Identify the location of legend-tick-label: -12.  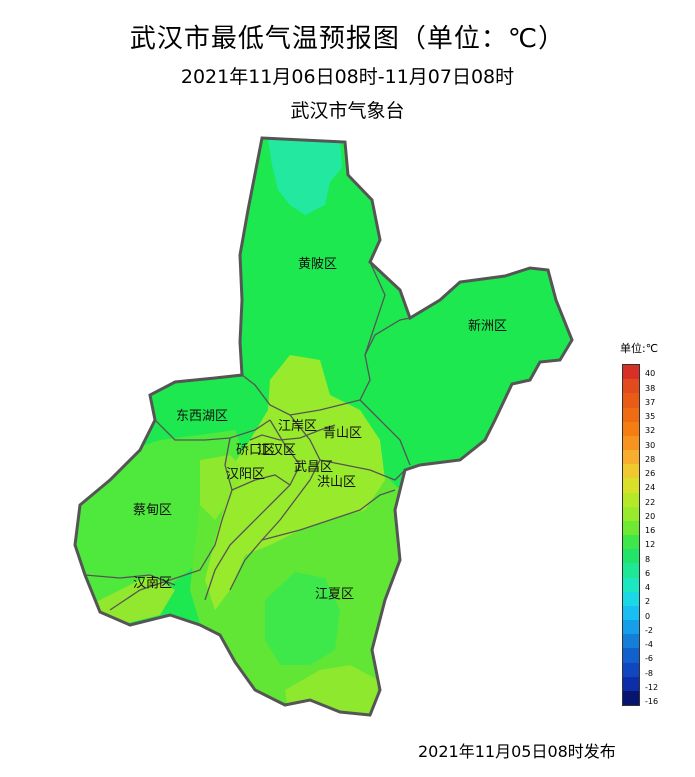
(652, 687).